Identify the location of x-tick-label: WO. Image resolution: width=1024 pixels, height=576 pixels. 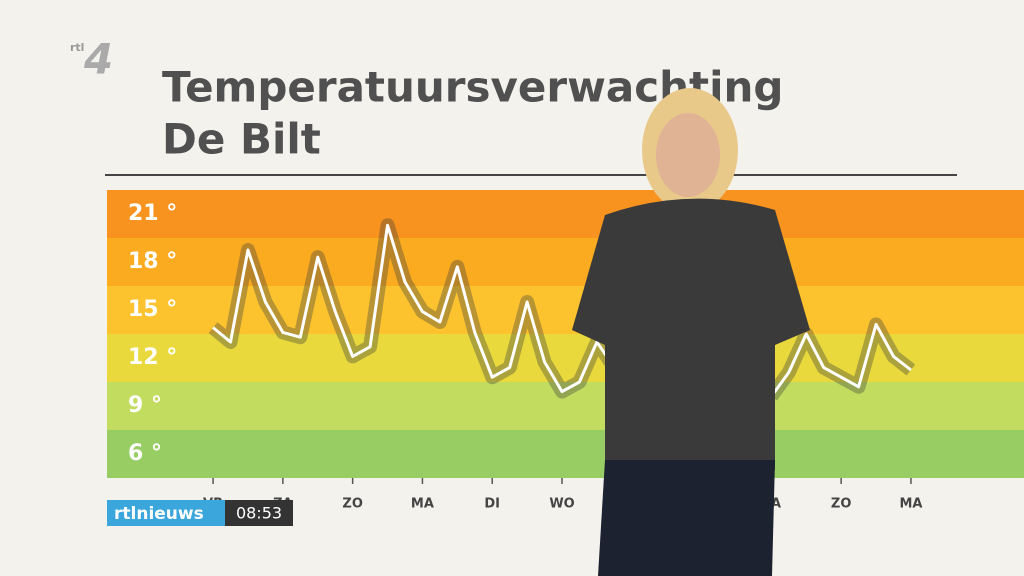
(561, 504).